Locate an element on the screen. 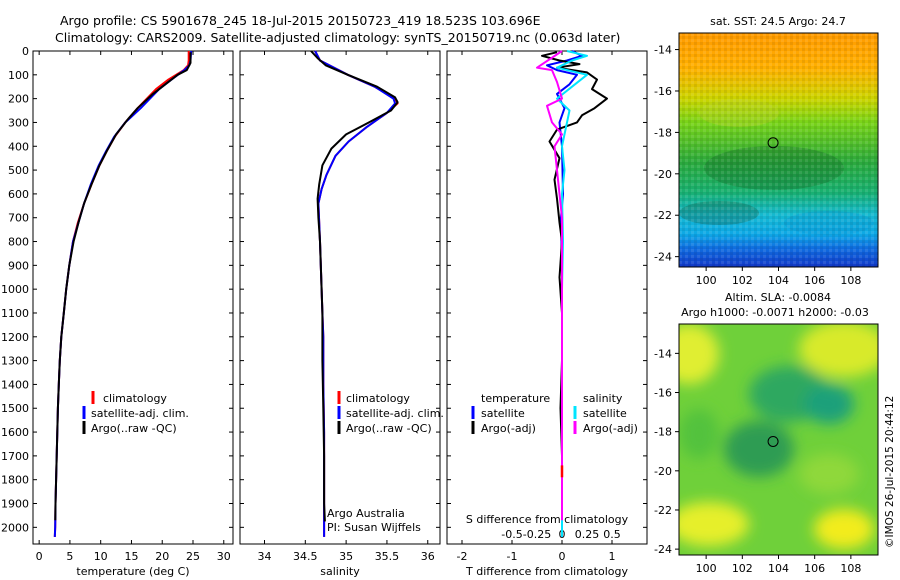  x-tick-label: 36 is located at coordinates (428, 556).